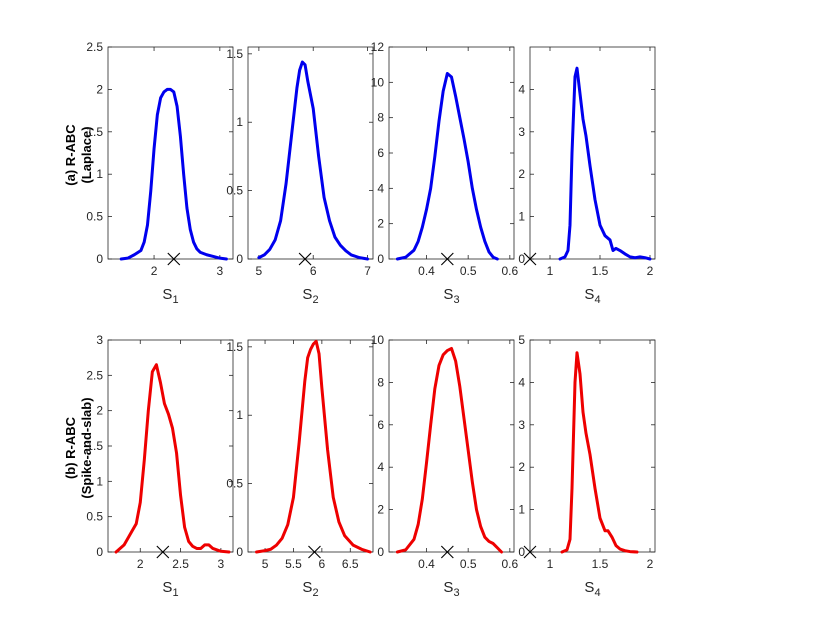 The image size is (830, 623). I want to click on subplot-r2-c2: 5 5.5 6 6.5 0 0.5 1 1.5 S2, so click(300, 469).